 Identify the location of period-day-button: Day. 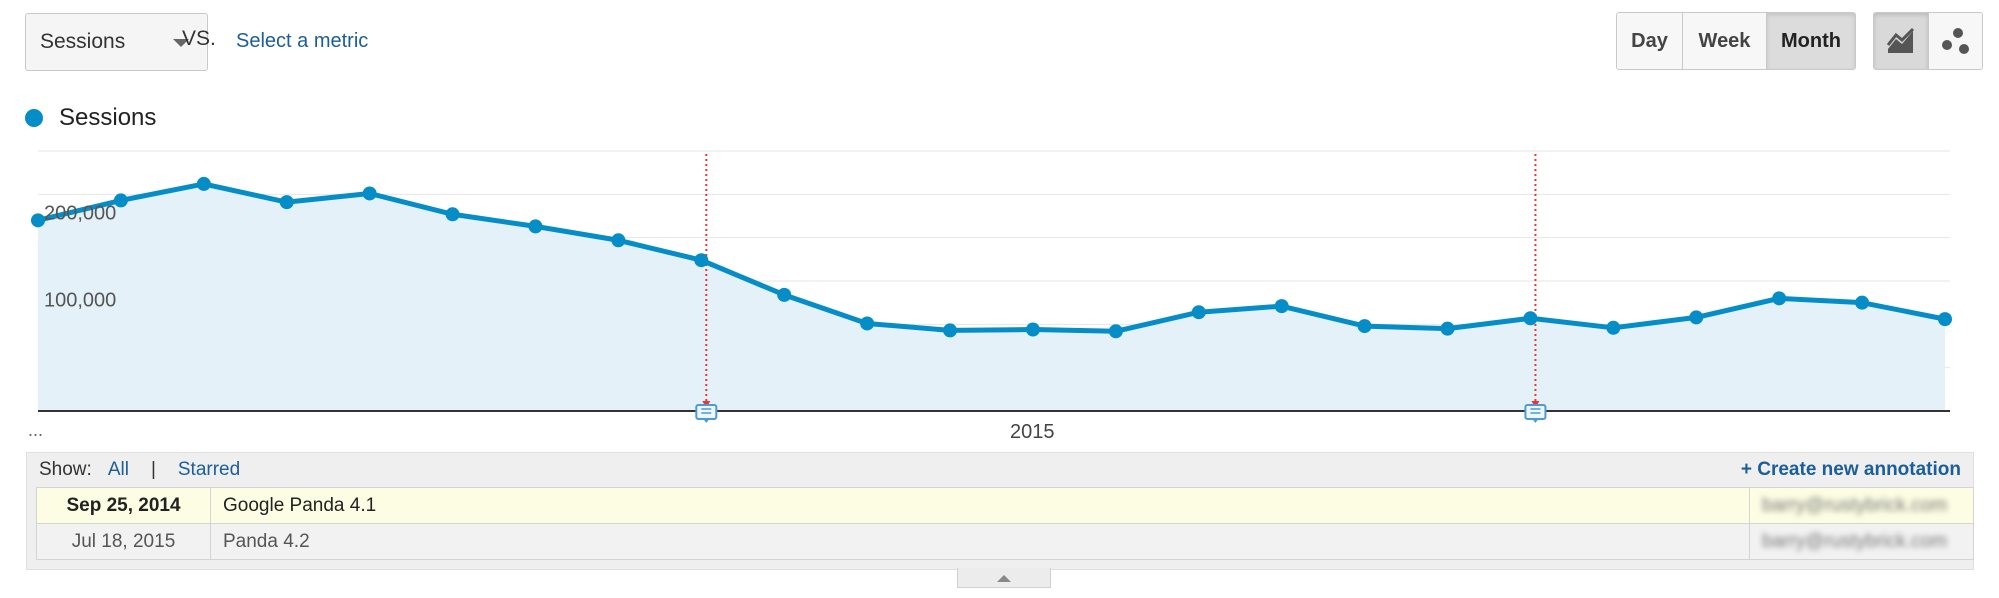
(1650, 41).